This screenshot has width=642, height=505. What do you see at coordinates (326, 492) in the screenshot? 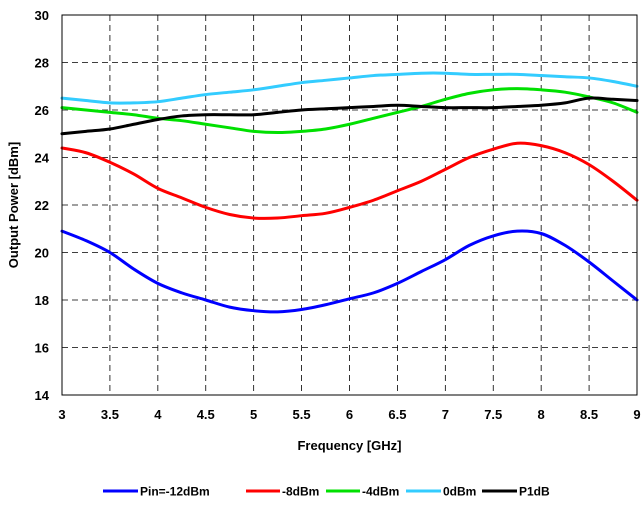
I see `legend: Pin=-12dBm -8dBm -4dBm 0dBm P1dB` at bounding box center [326, 492].